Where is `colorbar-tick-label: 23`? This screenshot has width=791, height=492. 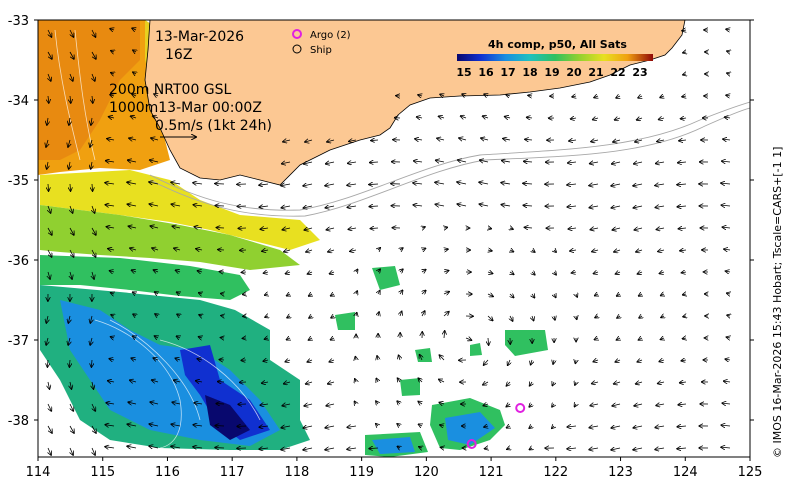
colorbar-tick-label: 23 is located at coordinates (639, 72).